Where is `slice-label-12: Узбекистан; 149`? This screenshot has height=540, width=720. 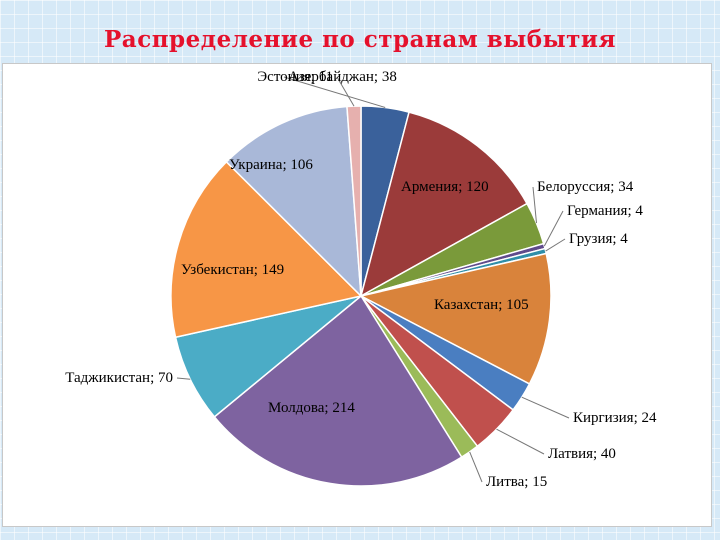
slice-label-12: Узбекистан; 149 is located at coordinates (232, 270).